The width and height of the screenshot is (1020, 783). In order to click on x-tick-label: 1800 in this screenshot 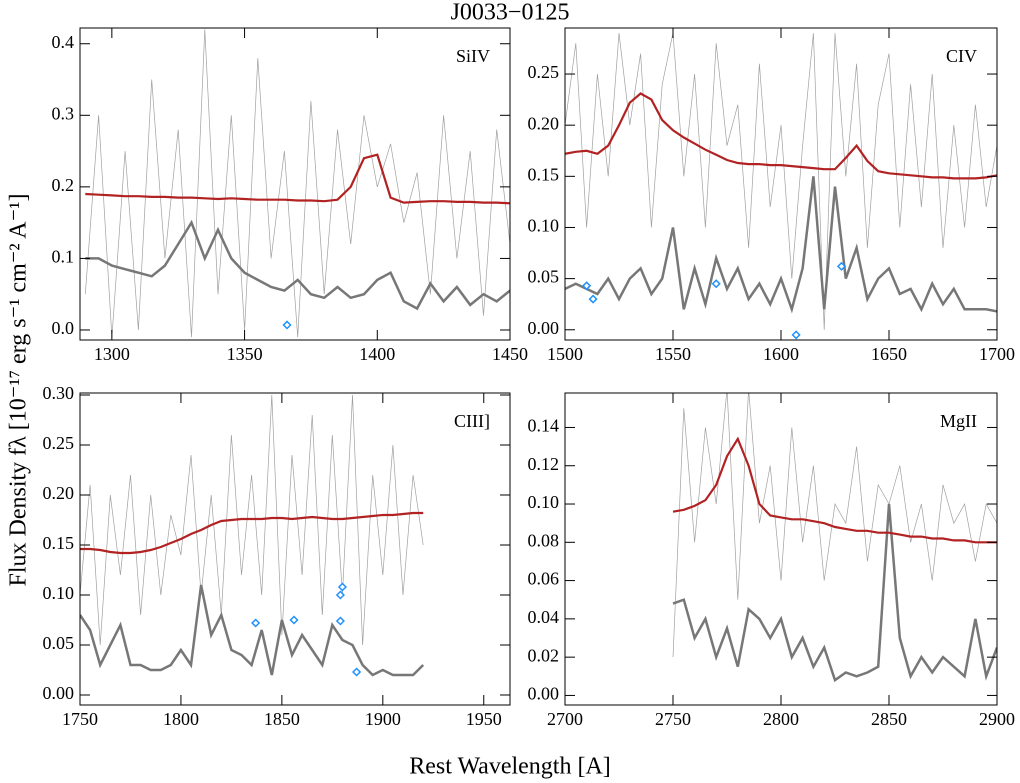, I will do `click(181, 719)`.